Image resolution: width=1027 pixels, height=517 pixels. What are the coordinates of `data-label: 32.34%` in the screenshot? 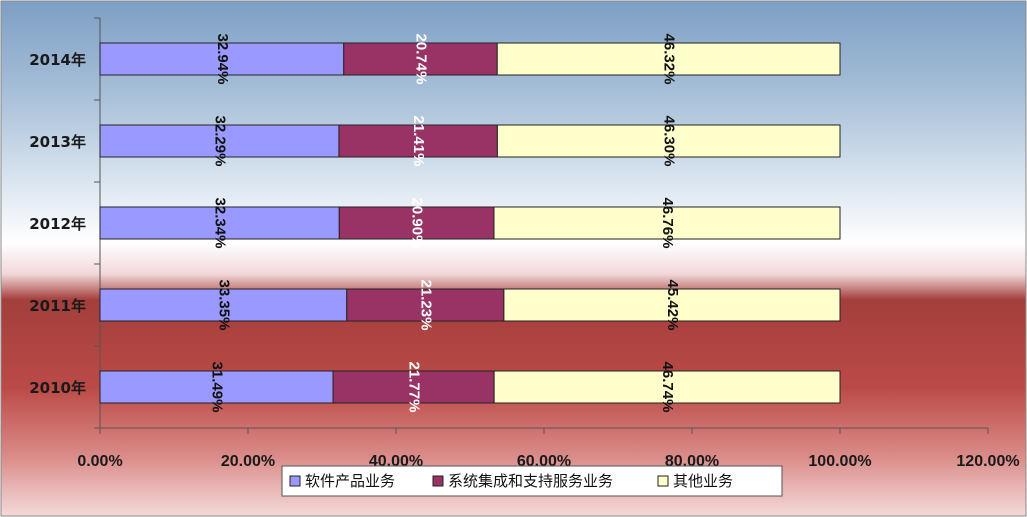 It's located at (220, 223).